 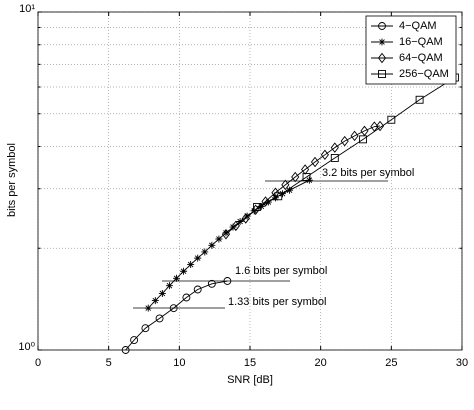 I want to click on x-tick-label: 15, so click(x=250, y=363).